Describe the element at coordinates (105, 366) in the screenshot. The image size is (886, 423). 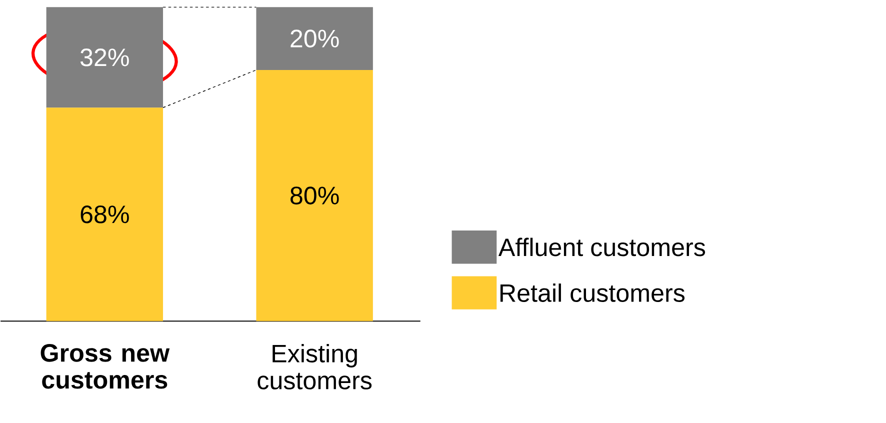
I see `x-tick-label: Gross new customers` at that location.